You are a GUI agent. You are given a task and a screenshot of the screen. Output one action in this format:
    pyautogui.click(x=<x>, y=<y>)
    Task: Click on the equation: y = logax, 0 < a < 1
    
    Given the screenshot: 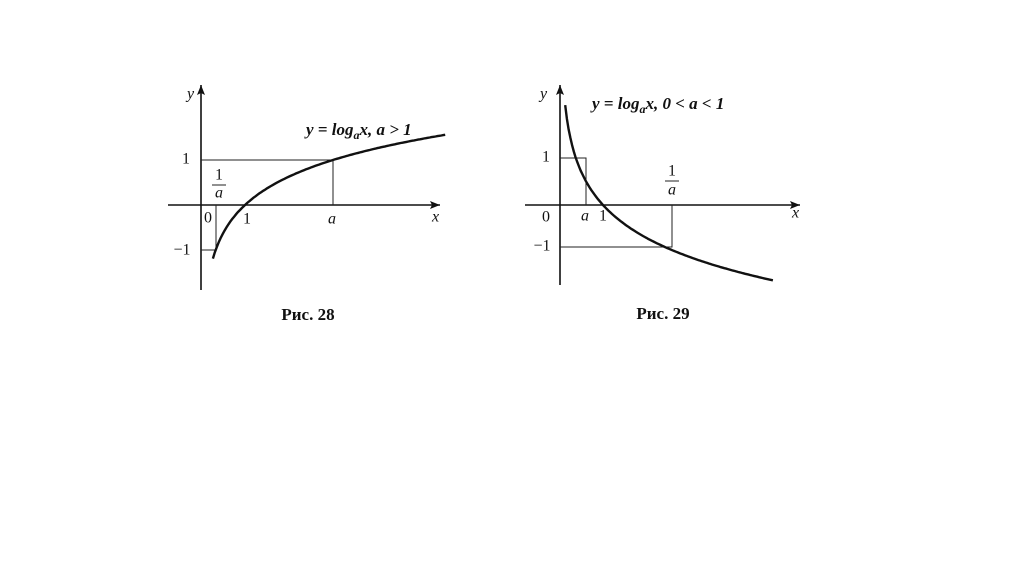 What is the action you would take?
    pyautogui.click(x=657, y=105)
    